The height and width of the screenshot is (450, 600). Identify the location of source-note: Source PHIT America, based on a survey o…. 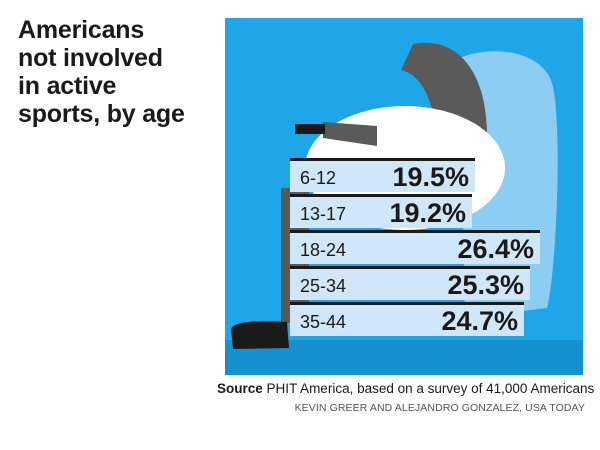
(405, 388).